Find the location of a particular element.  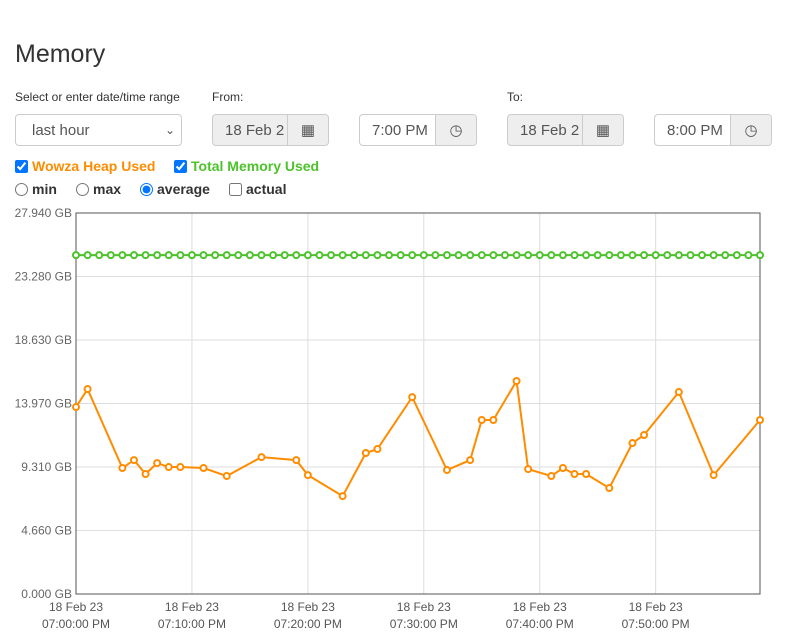

x-tick-label: 07:20:00 PM is located at coordinates (308, 624).